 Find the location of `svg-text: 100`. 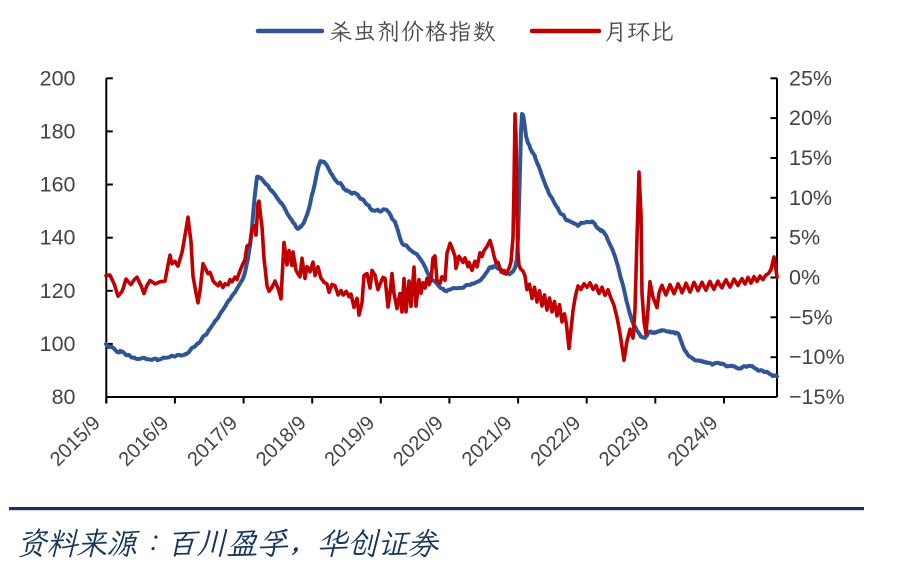

svg-text: 100 is located at coordinates (58, 344).